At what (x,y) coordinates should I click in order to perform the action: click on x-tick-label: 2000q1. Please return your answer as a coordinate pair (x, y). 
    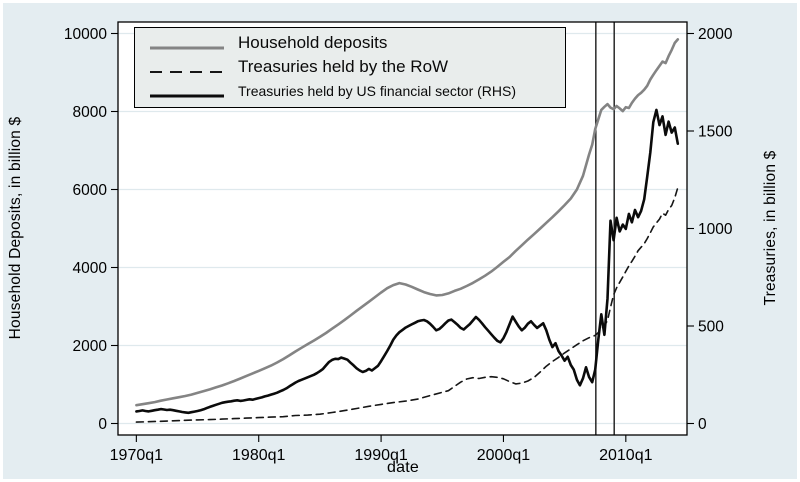
    Looking at the image, I should click on (503, 455).